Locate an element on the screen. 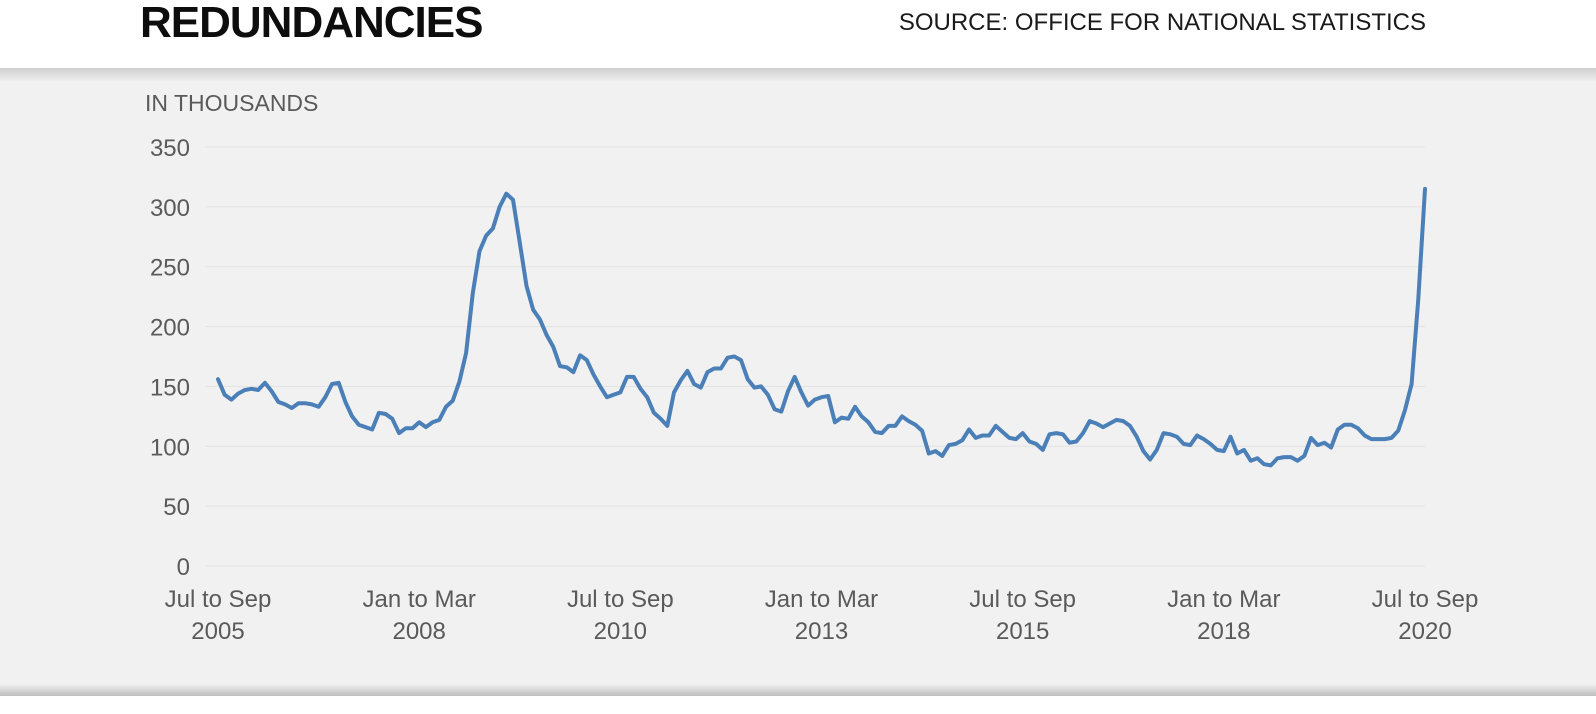  panel-top-shadow is located at coordinates (798, 75).